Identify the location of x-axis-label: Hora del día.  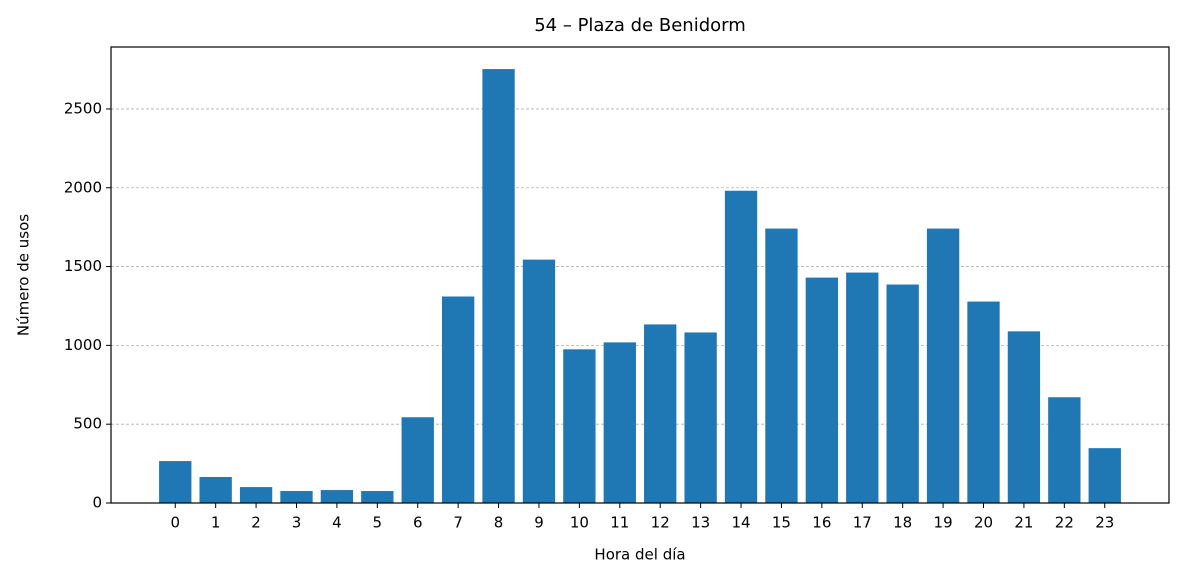
(639, 555).